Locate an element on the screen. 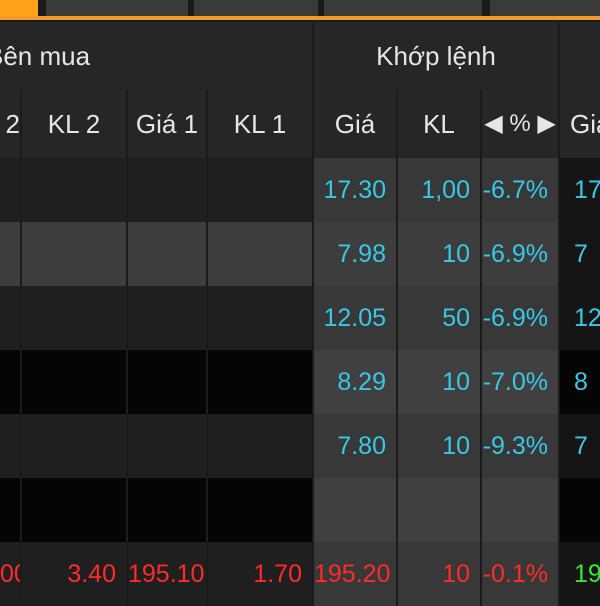 This screenshot has width=600, height=606. cell-next: 196 is located at coordinates (580, 574).